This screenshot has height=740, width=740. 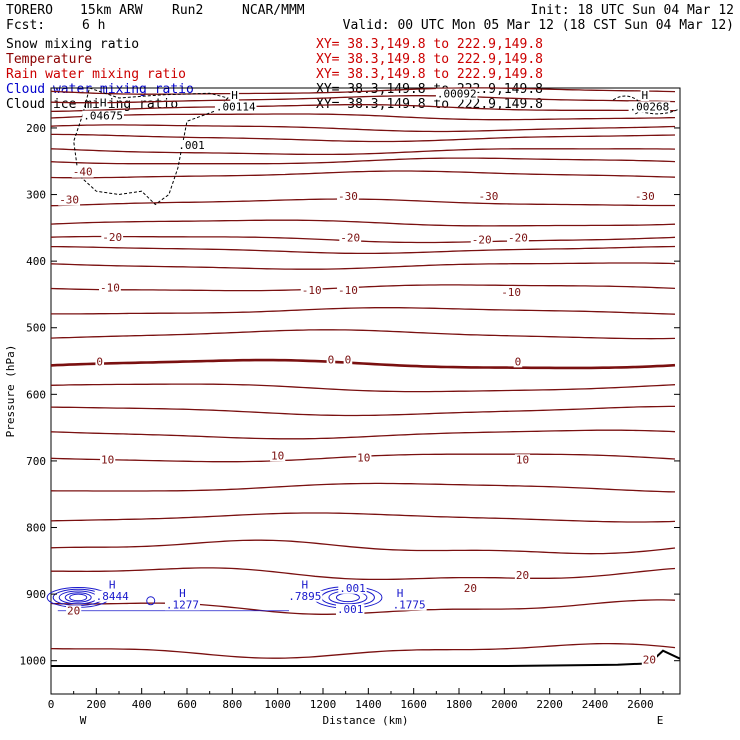 I want to click on x-tick-label: 800, so click(x=232, y=704).